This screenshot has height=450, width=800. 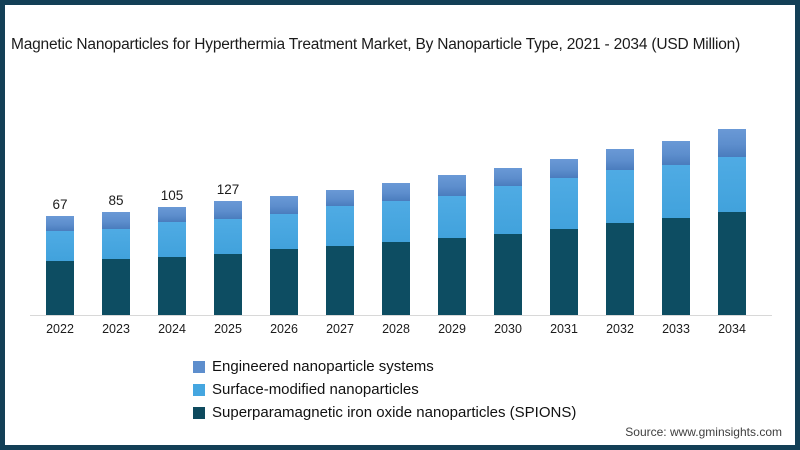 I want to click on bar-2027, so click(x=340, y=252).